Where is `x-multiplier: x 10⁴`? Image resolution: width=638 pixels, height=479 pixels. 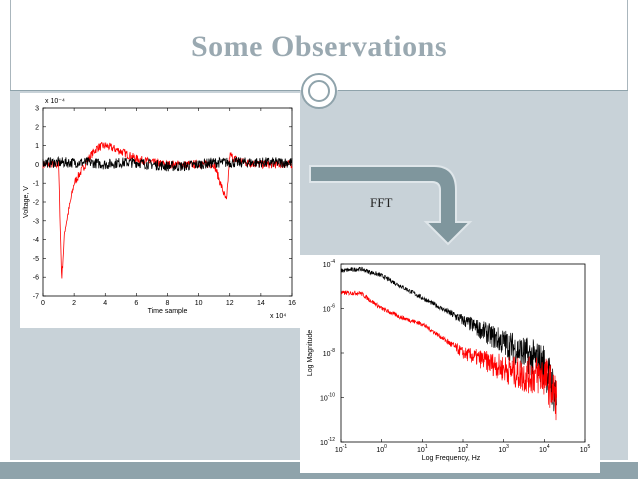
x-multiplier: x 10⁴ is located at coordinates (278, 316).